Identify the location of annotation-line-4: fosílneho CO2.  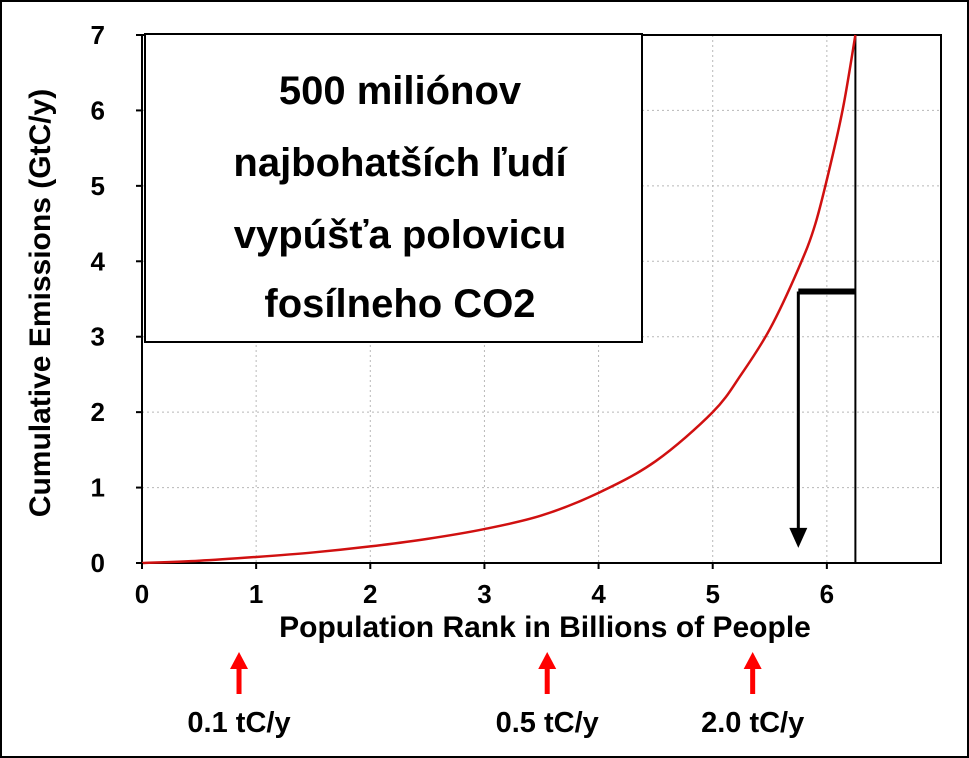
(399, 304).